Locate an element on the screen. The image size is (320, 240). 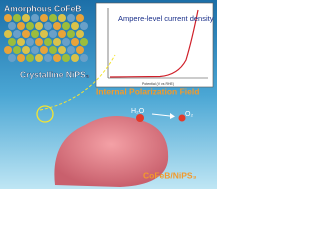
reactant-label: H₂O is located at coordinates (138, 111).